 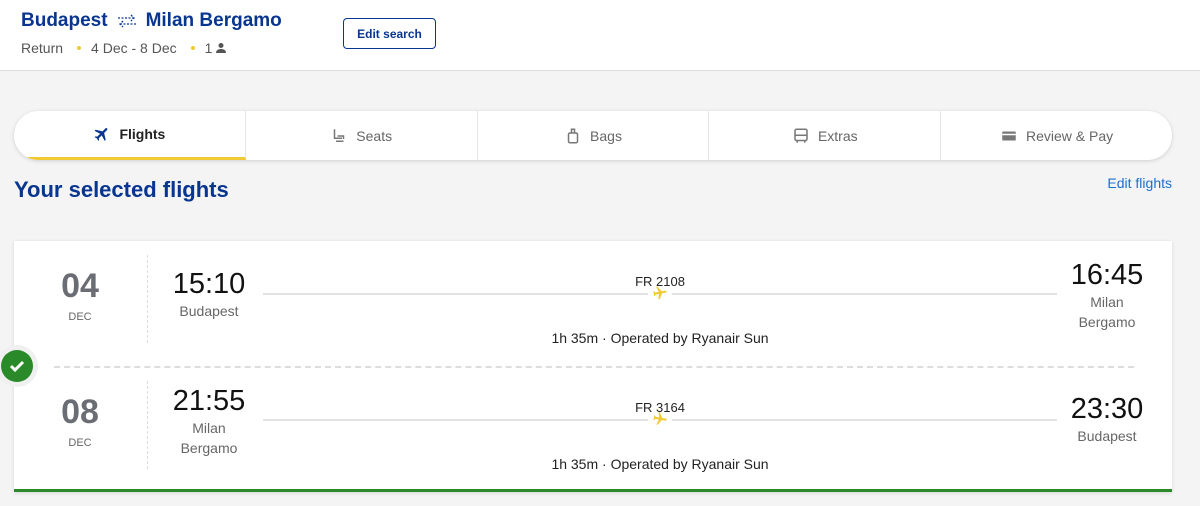 What do you see at coordinates (142, 134) in the screenshot?
I see `step-label: Flights` at bounding box center [142, 134].